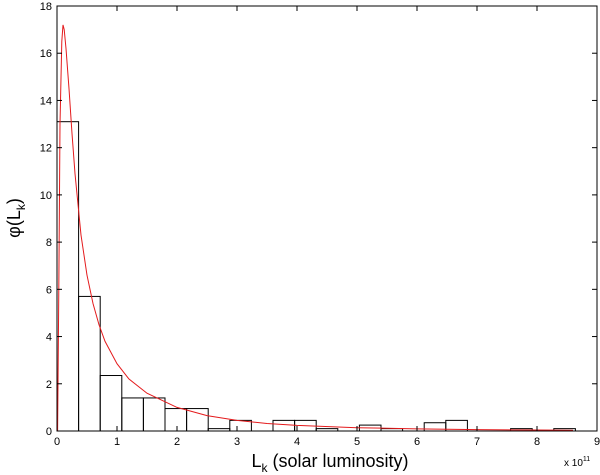  What do you see at coordinates (49, 338) in the screenshot?
I see `y-tick-label: 4` at bounding box center [49, 338].